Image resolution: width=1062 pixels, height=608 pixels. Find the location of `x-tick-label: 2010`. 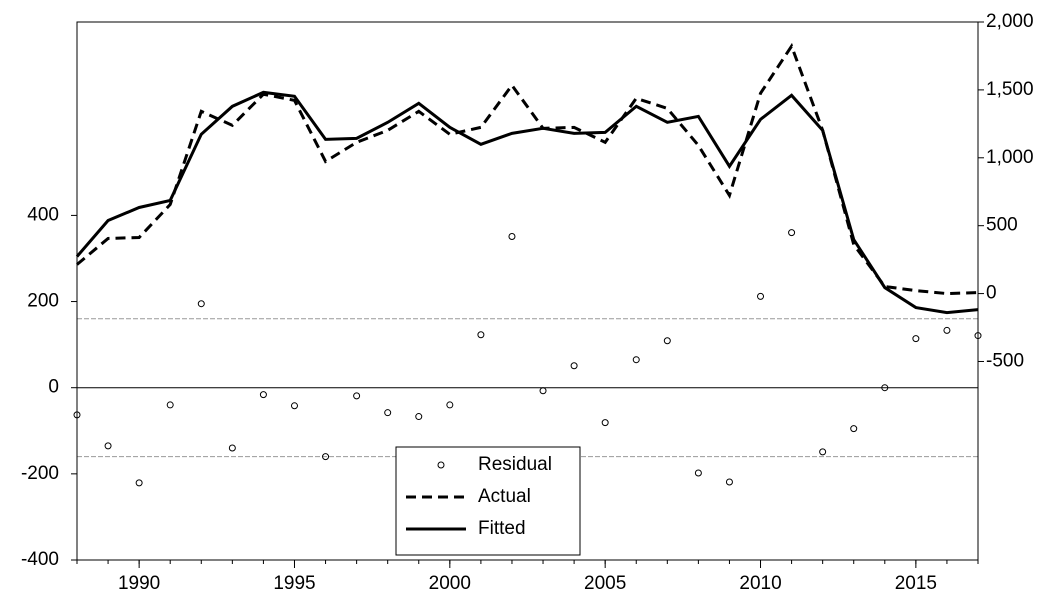

x-tick-label: 2010 is located at coordinates (760, 583).